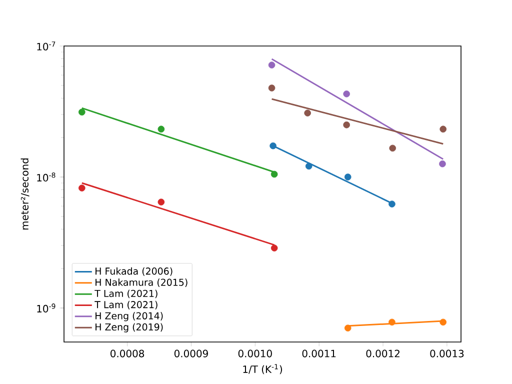 This screenshot has width=512, height=384. I want to click on x-tick-label: 0.0008, so click(127, 354).